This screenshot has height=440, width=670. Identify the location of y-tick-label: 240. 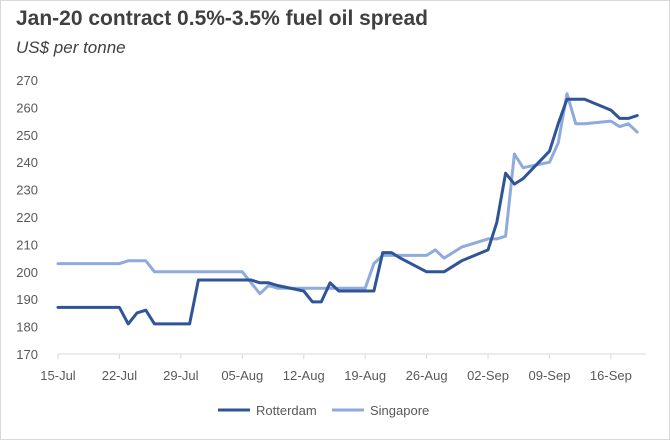
(27, 162).